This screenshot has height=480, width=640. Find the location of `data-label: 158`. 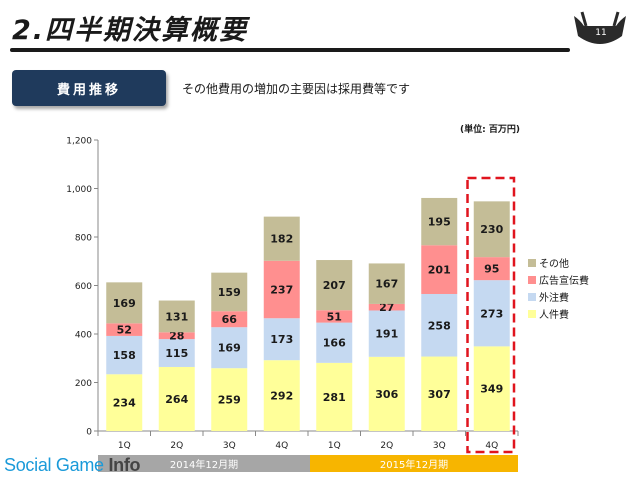

data-label: 158 is located at coordinates (124, 355).